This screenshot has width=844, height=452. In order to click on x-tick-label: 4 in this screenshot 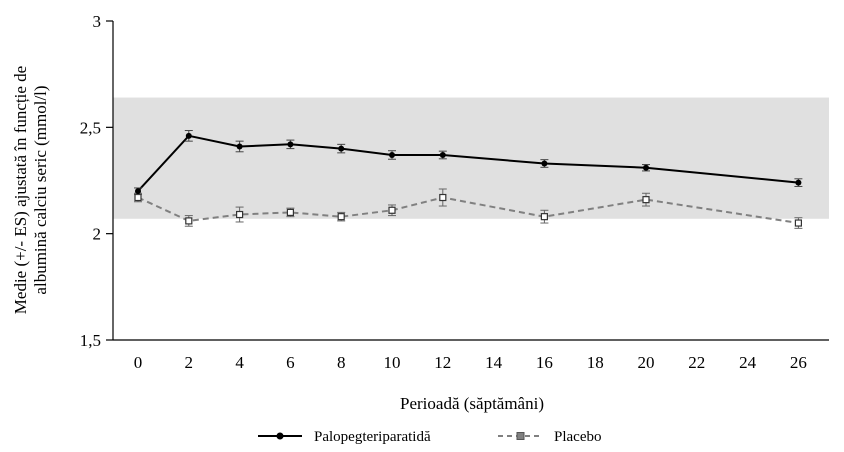, I will do `click(239, 362)`.